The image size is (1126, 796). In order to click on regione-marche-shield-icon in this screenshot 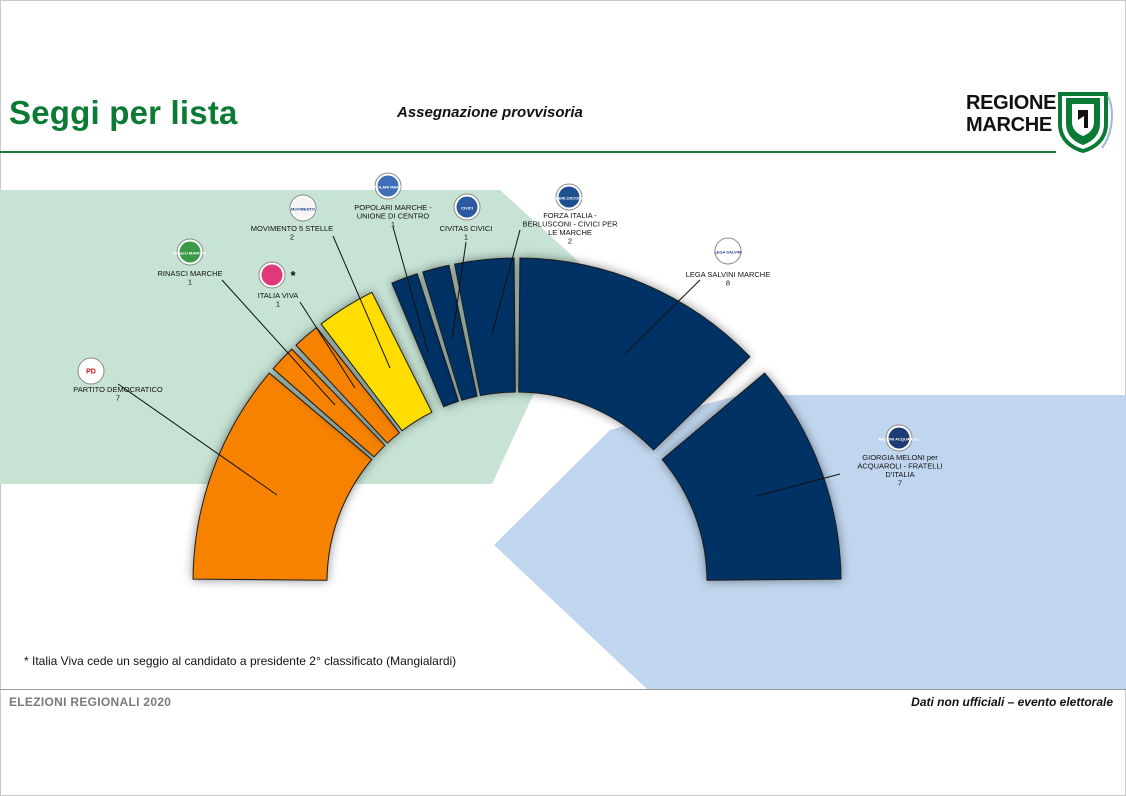, I will do `click(1085, 123)`.